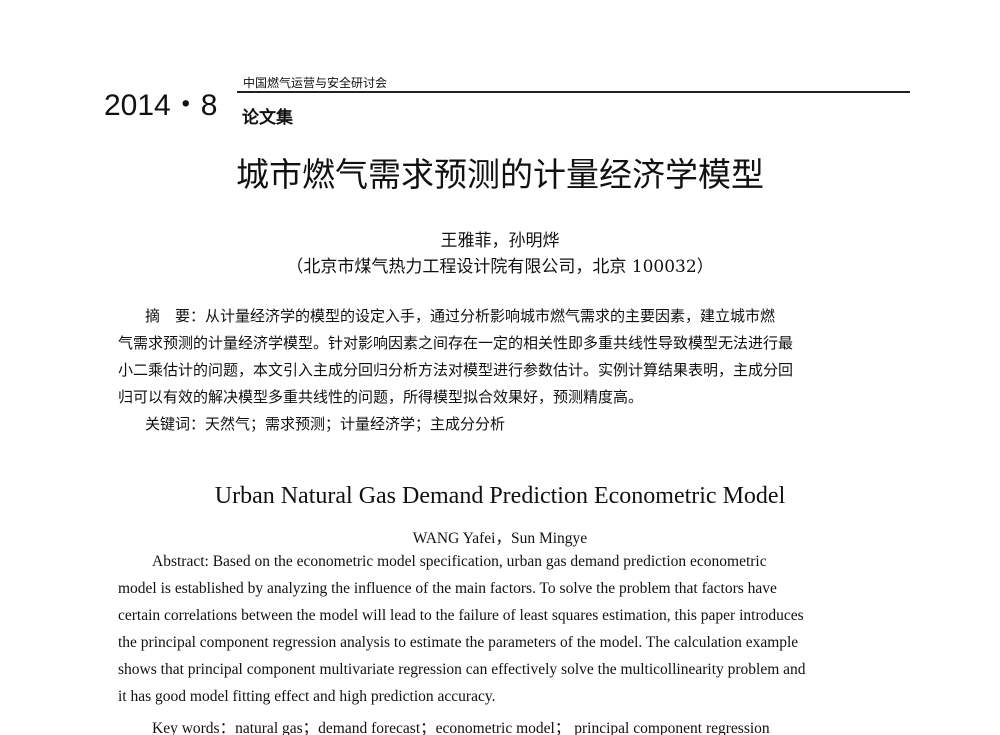  I want to click on collection-label: 论文集, so click(267, 118).